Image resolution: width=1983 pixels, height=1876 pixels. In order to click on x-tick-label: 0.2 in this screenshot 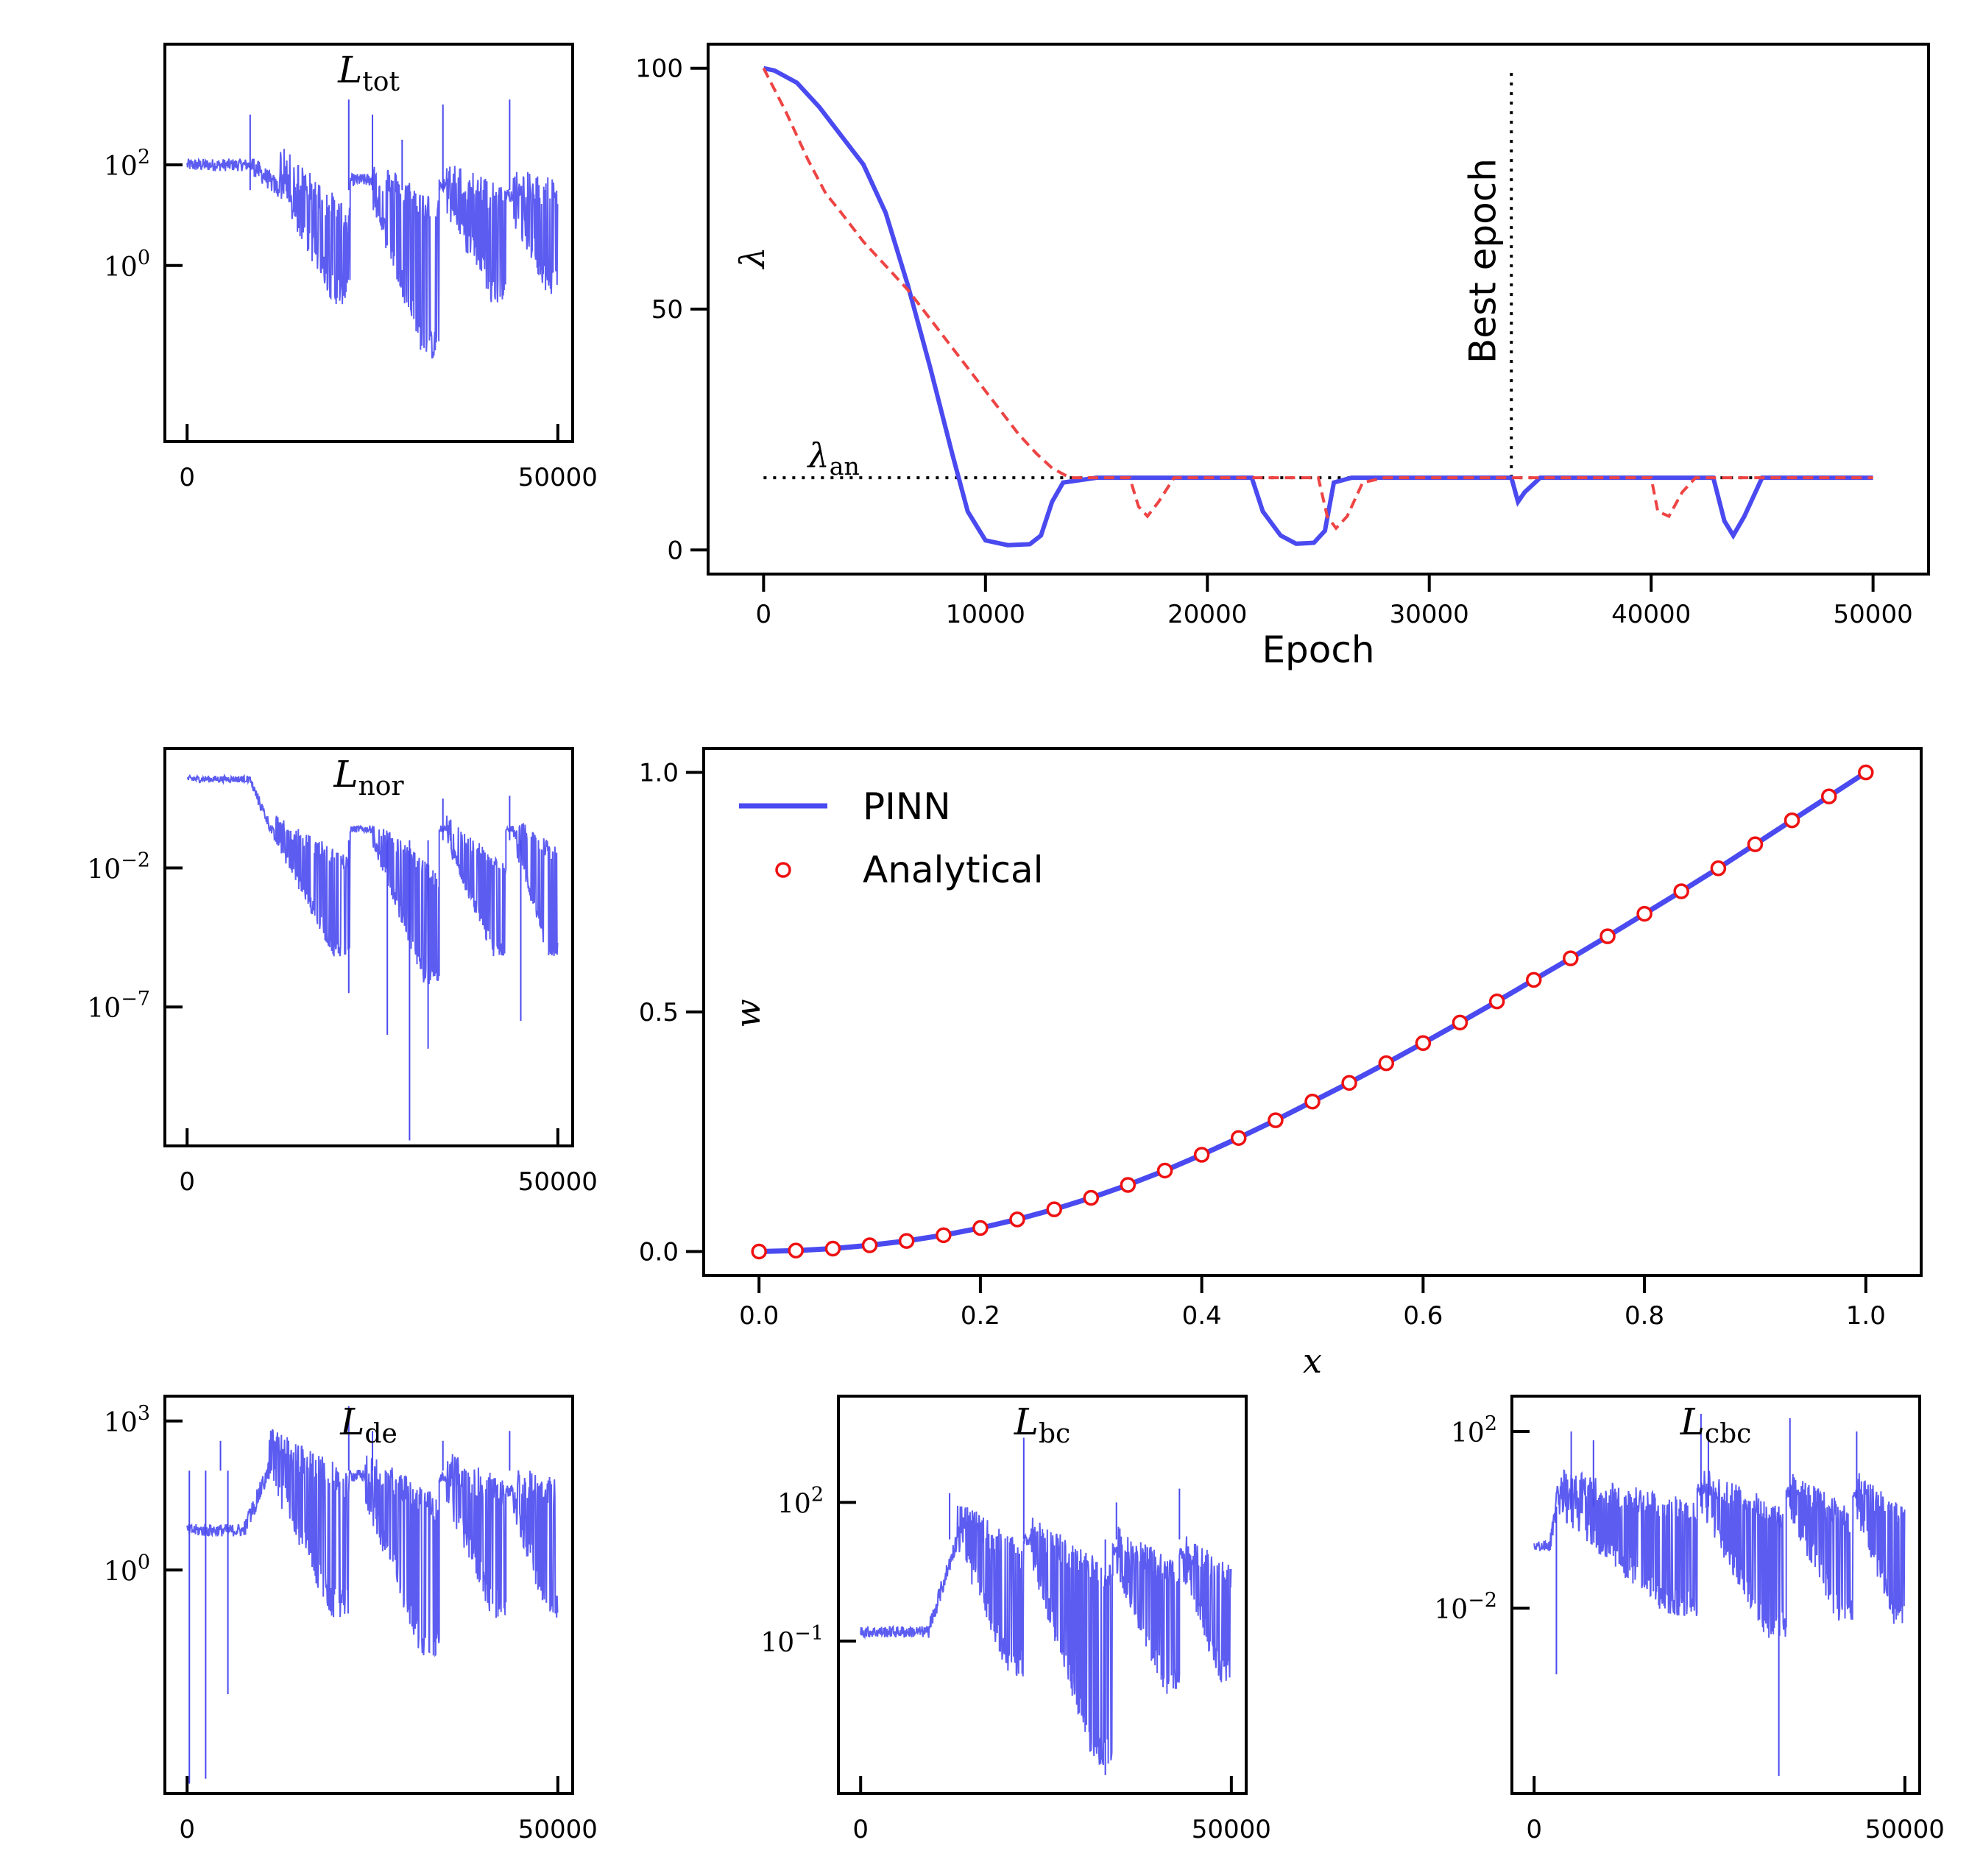, I will do `click(980, 1316)`.